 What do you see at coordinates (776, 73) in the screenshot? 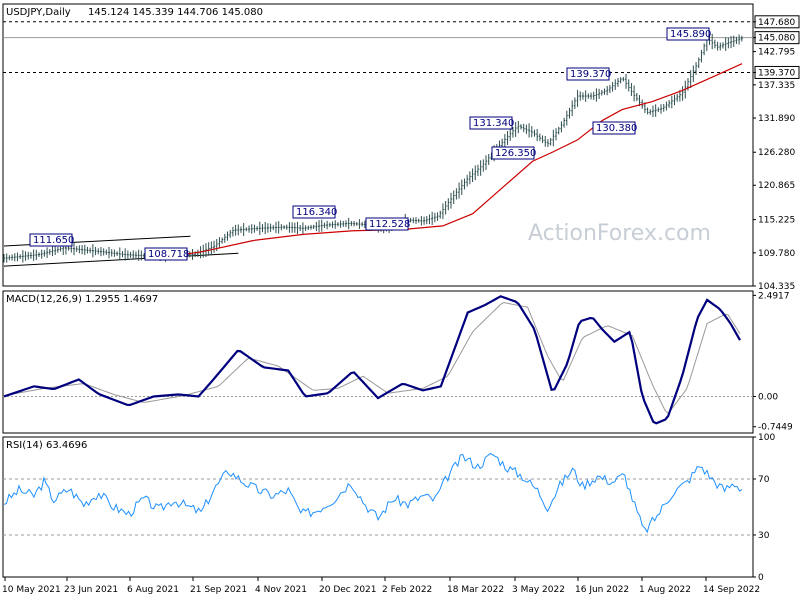
I see `price-tick-label: 139.370` at bounding box center [776, 73].